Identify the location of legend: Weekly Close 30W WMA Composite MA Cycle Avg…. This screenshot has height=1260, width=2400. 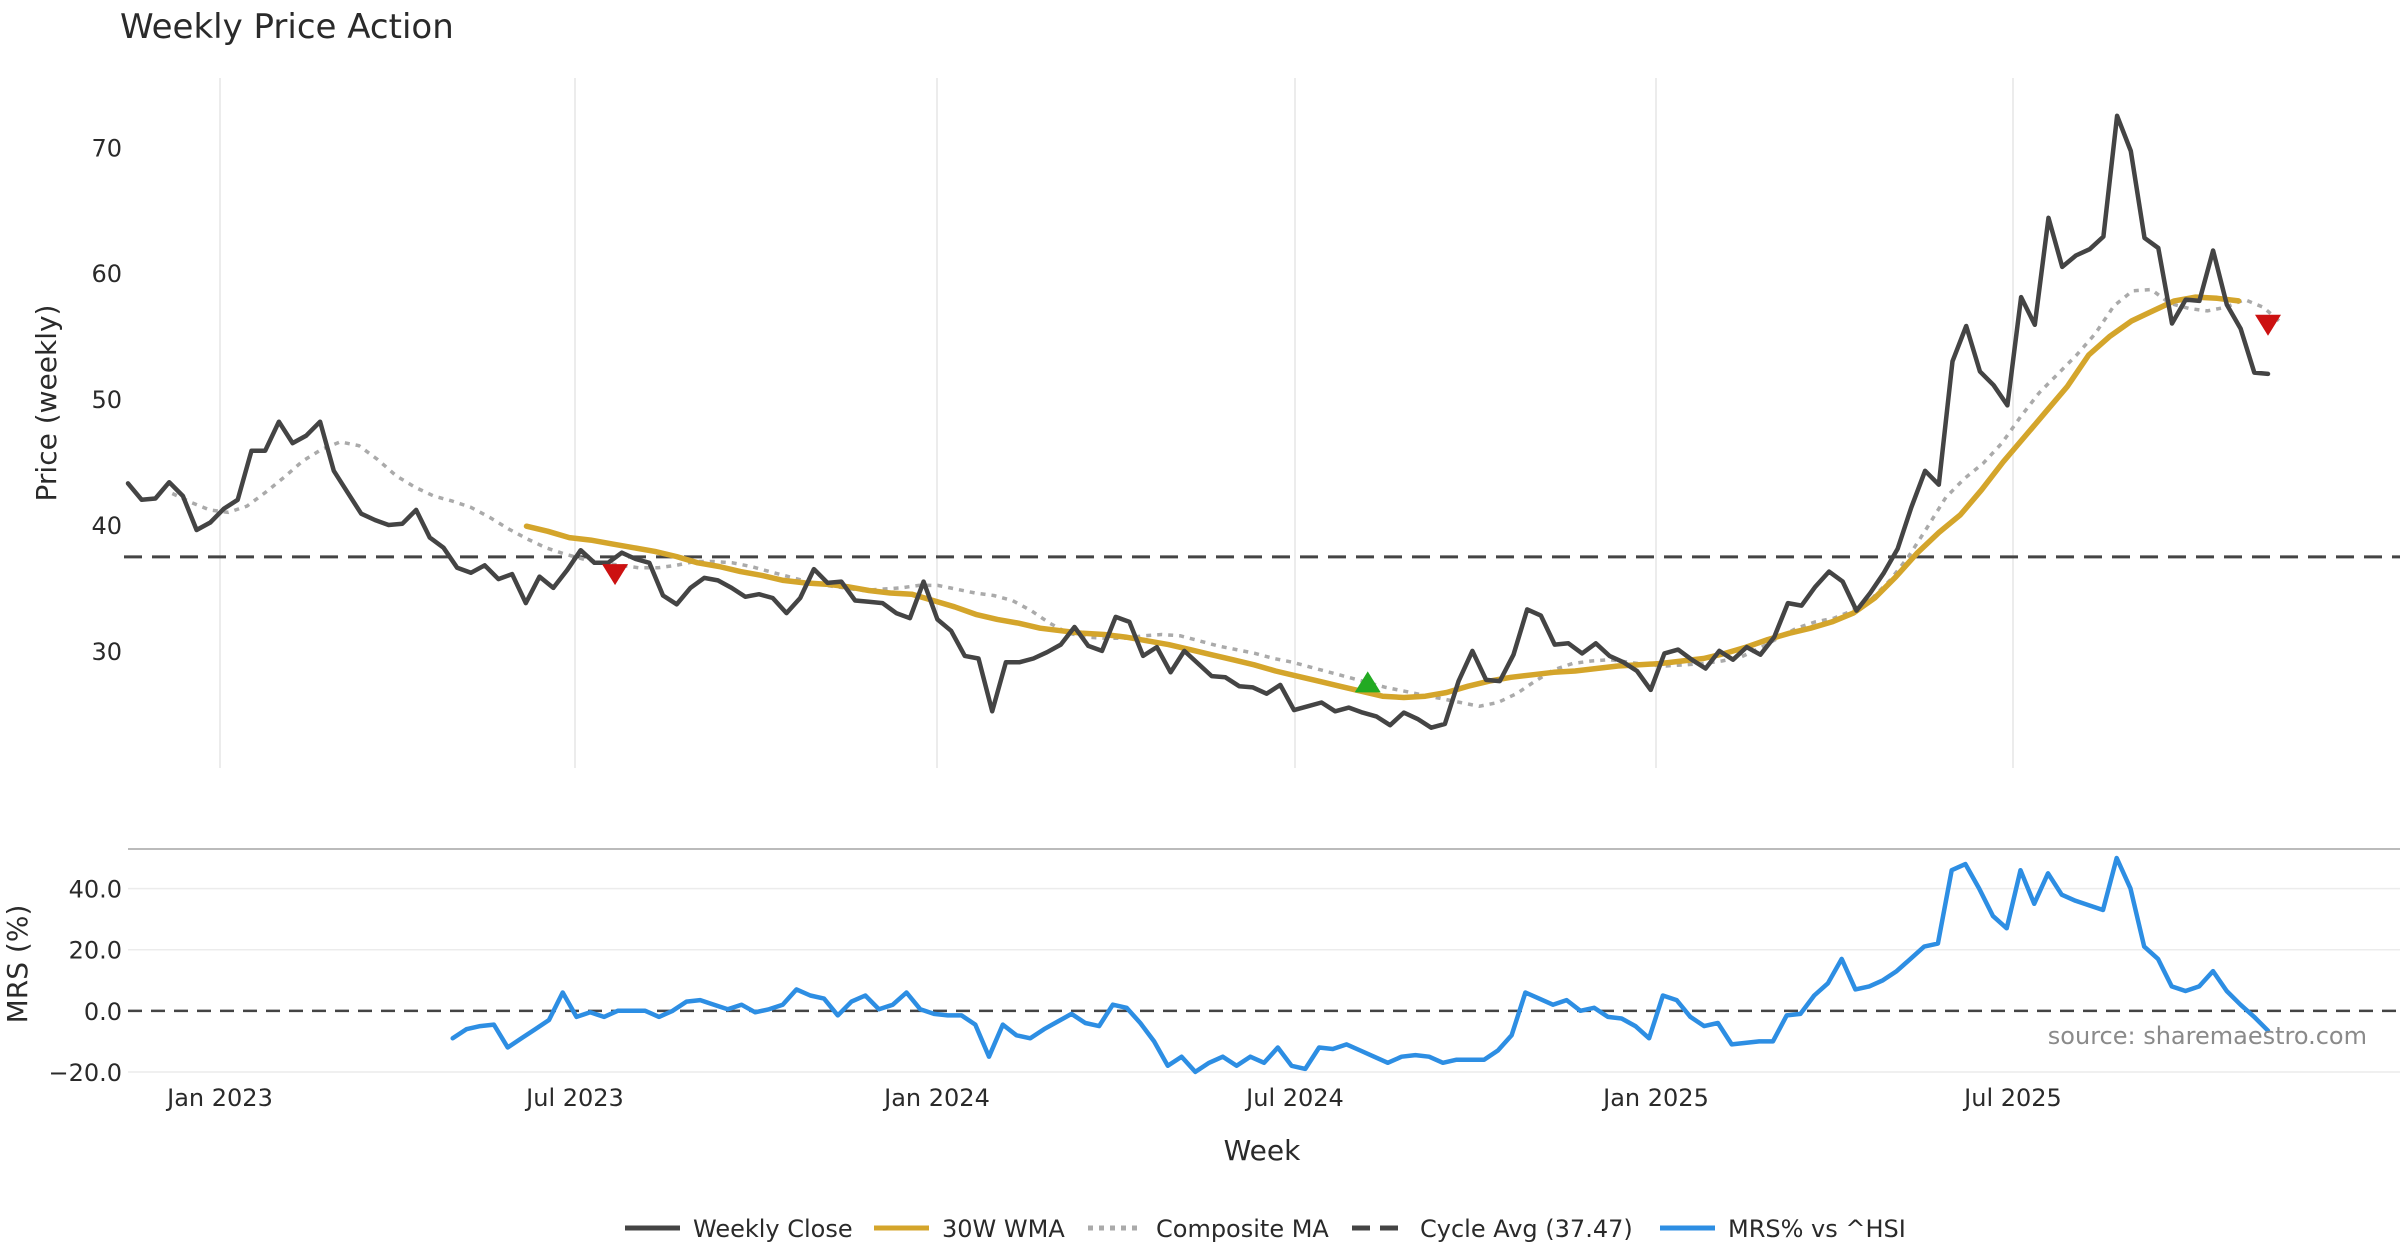
(1265, 1229).